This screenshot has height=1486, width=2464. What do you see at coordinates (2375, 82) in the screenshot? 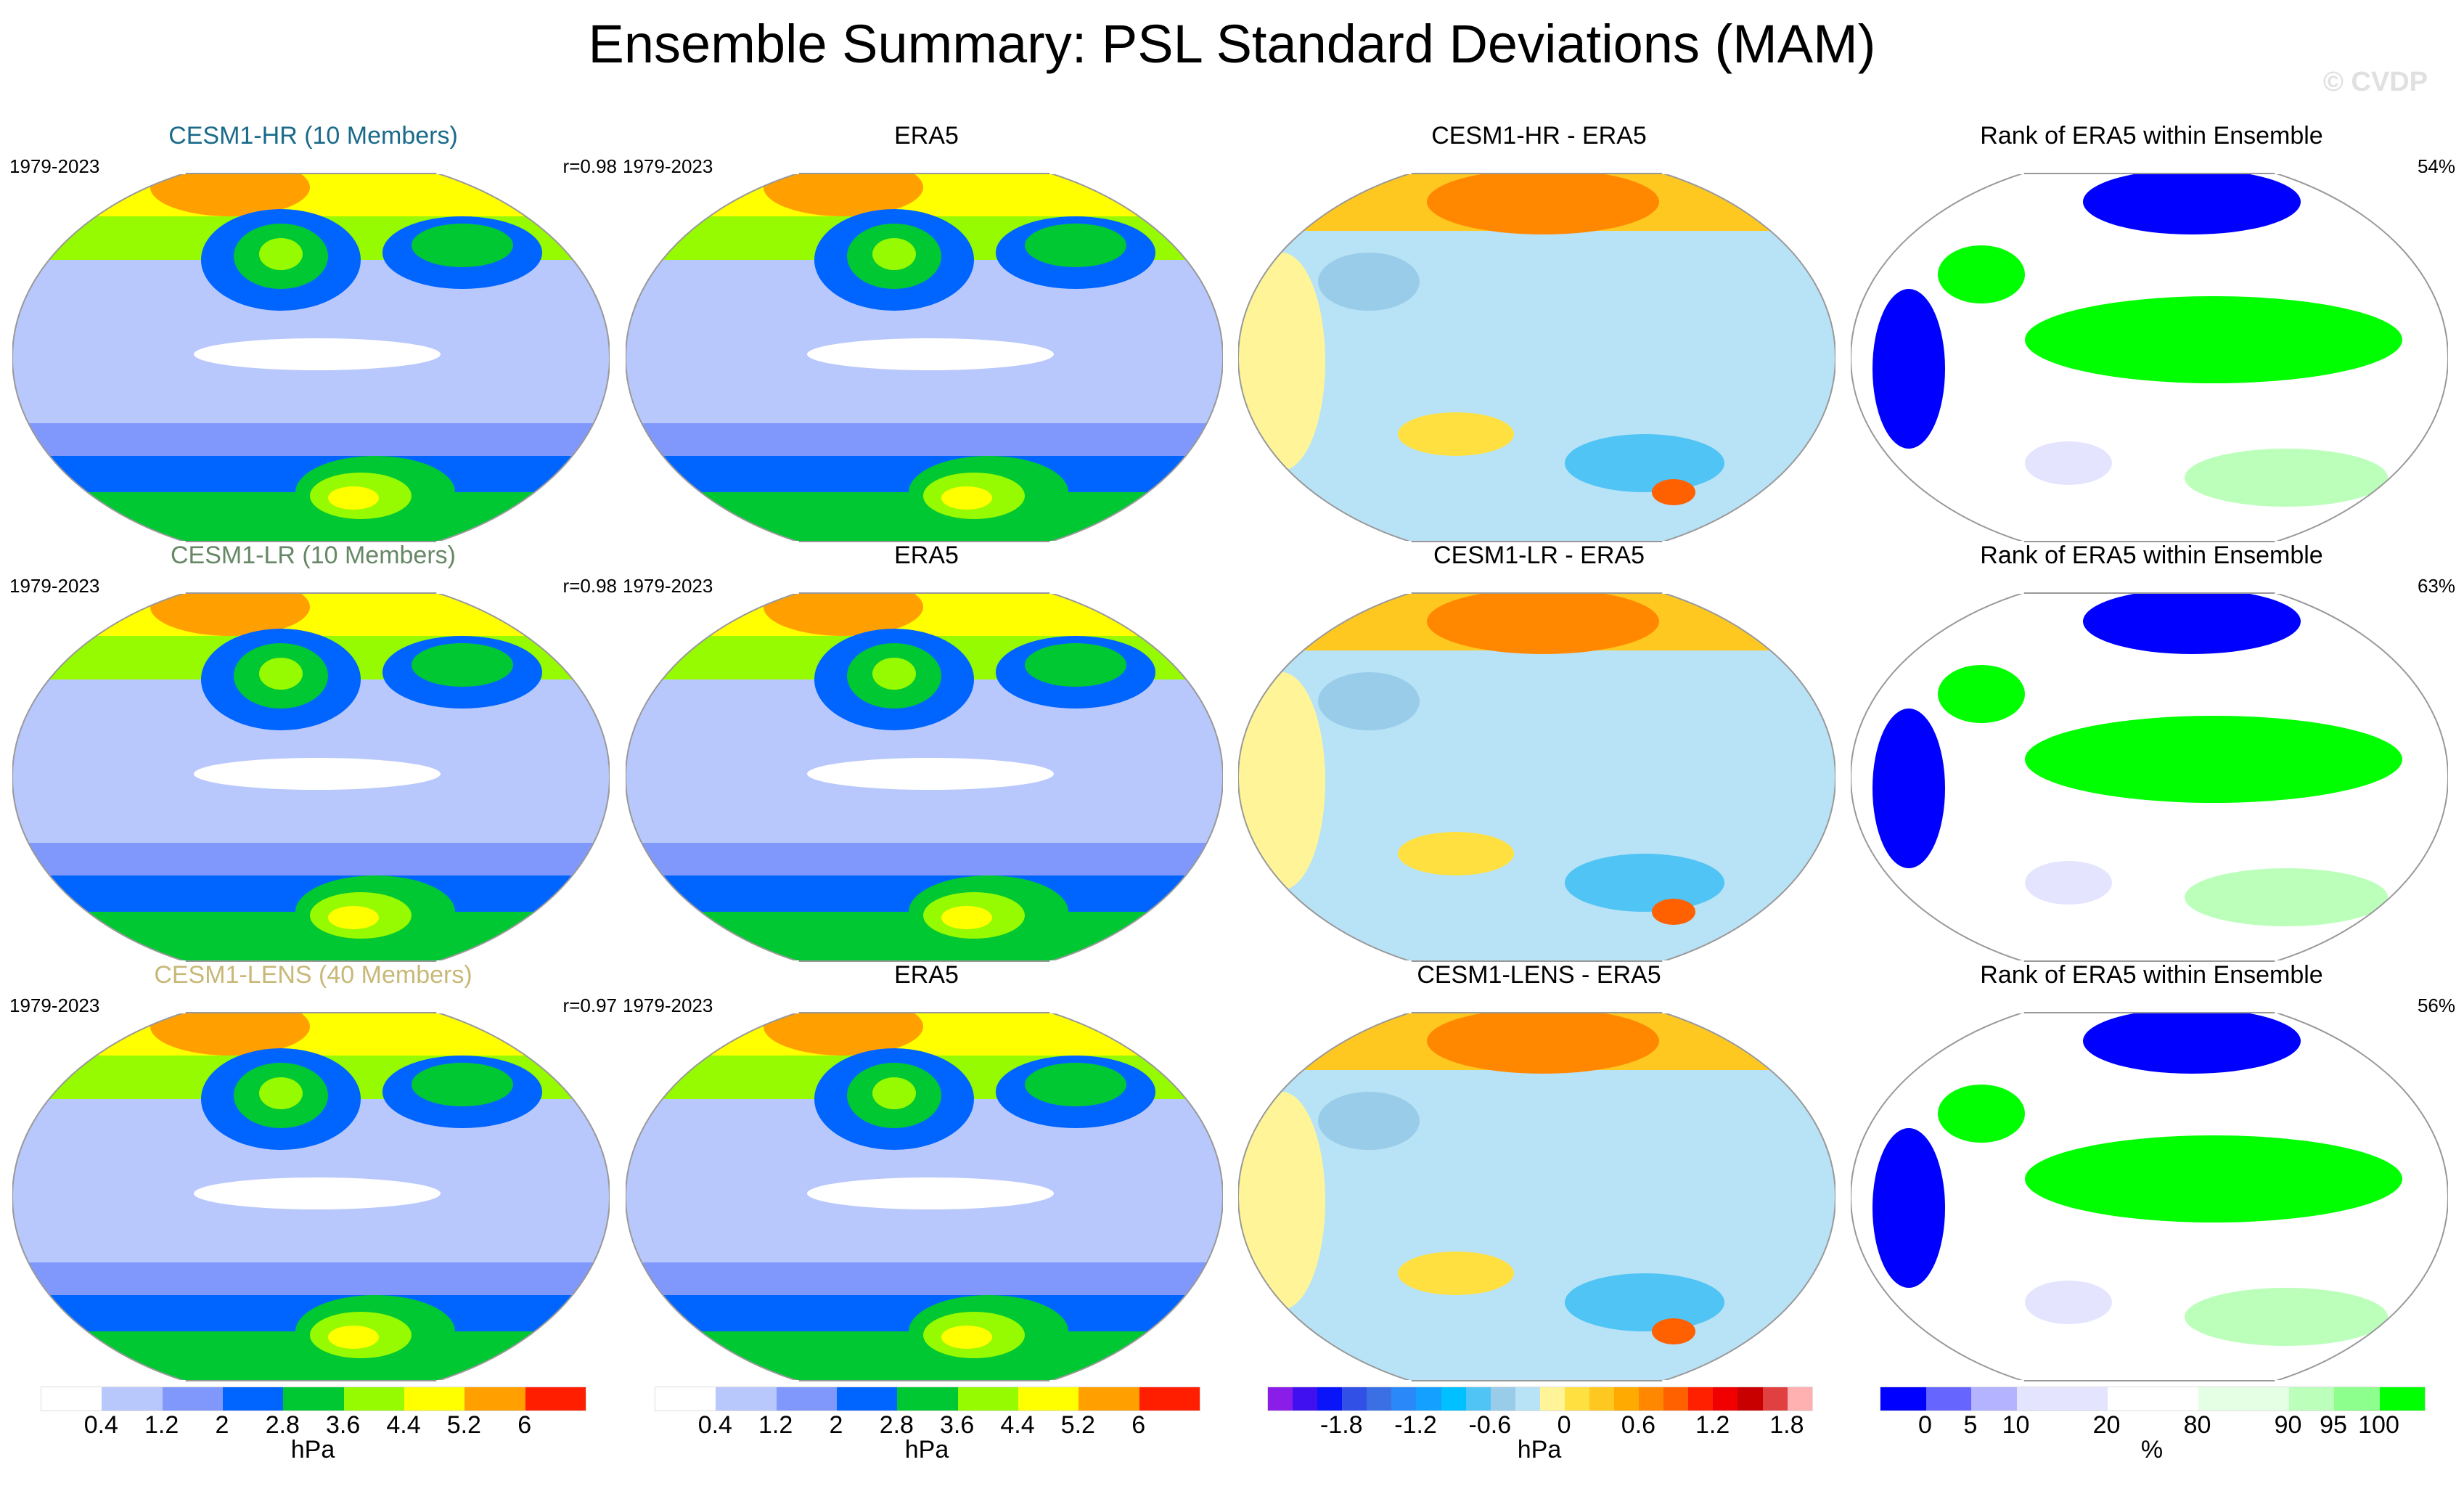
I see `cvdp-watermark: © CVDP` at bounding box center [2375, 82].